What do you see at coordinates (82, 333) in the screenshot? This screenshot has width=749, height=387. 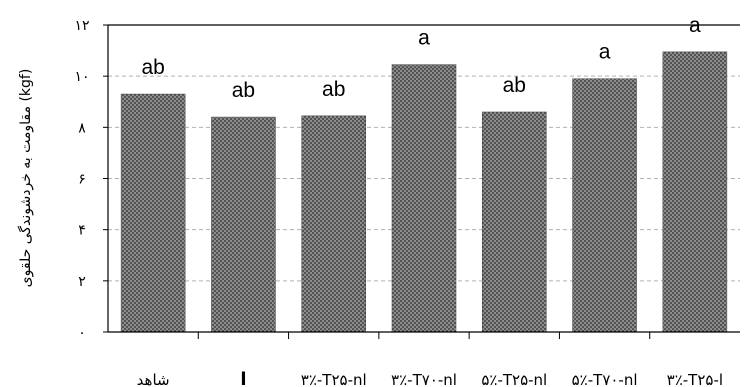 I see `y-tick-label: ۰` at bounding box center [82, 333].